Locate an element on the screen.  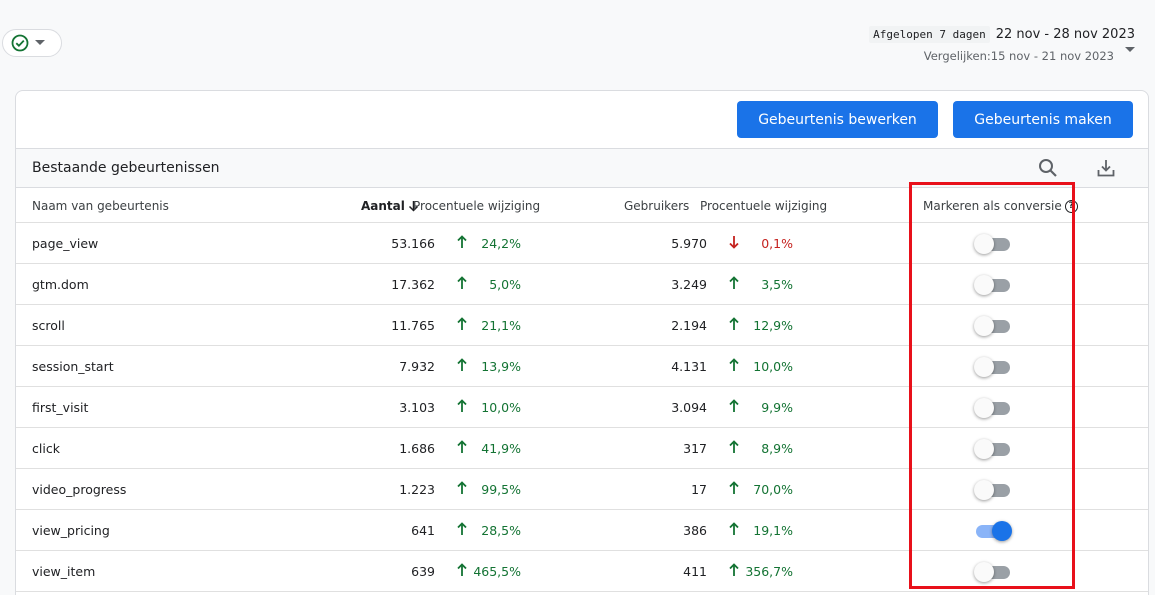
edit-event-button: Gebeurtenis bewerken is located at coordinates (837, 119).